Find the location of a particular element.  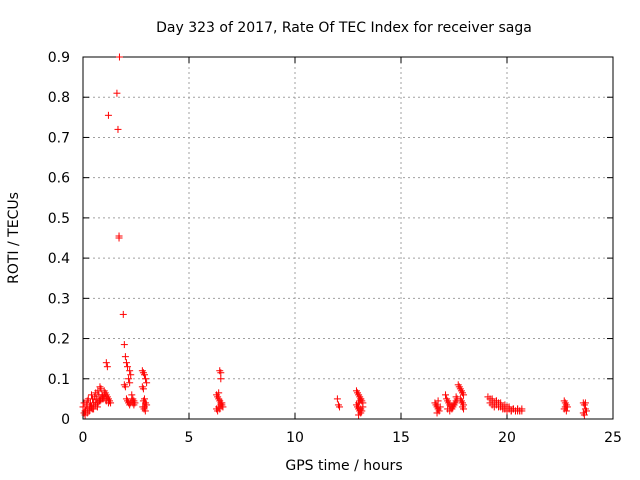

y-tick-label: 0.6 is located at coordinates (59, 179).